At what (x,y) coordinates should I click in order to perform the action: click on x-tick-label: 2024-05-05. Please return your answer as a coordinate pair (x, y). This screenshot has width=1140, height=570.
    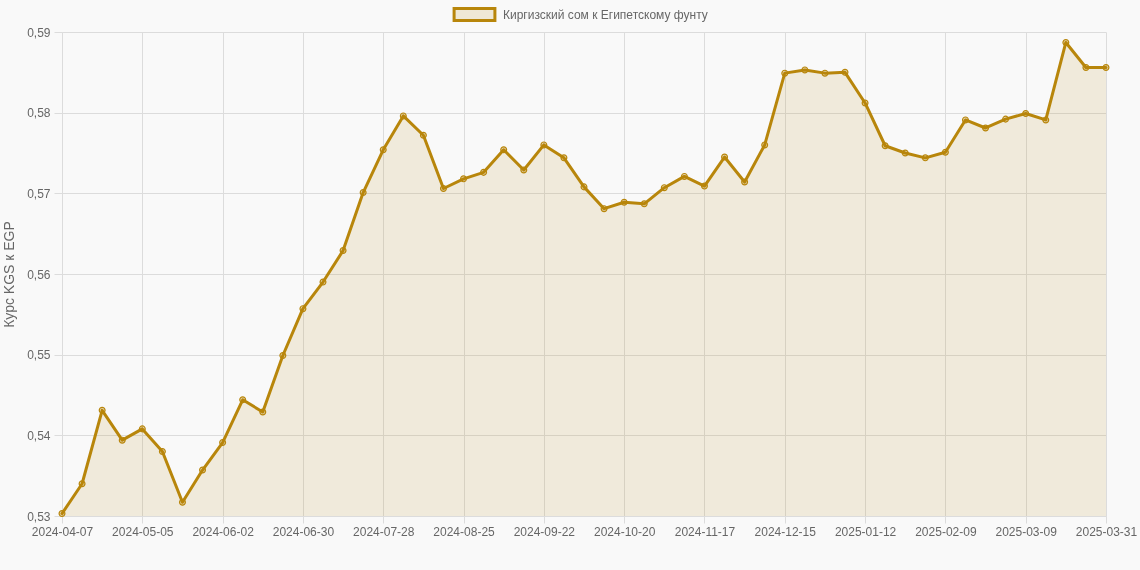
    Looking at the image, I should click on (143, 531).